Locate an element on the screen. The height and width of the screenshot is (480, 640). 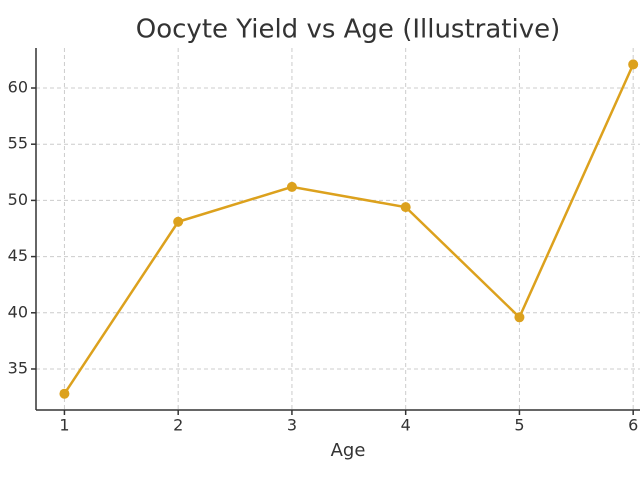
x-tick-label: 6 is located at coordinates (633, 425).